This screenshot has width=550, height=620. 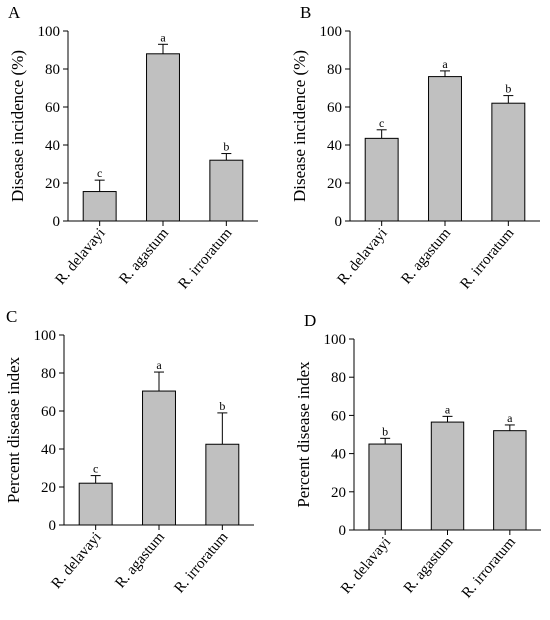 What do you see at coordinates (310, 320) in the screenshot?
I see `panel-letter: D` at bounding box center [310, 320].